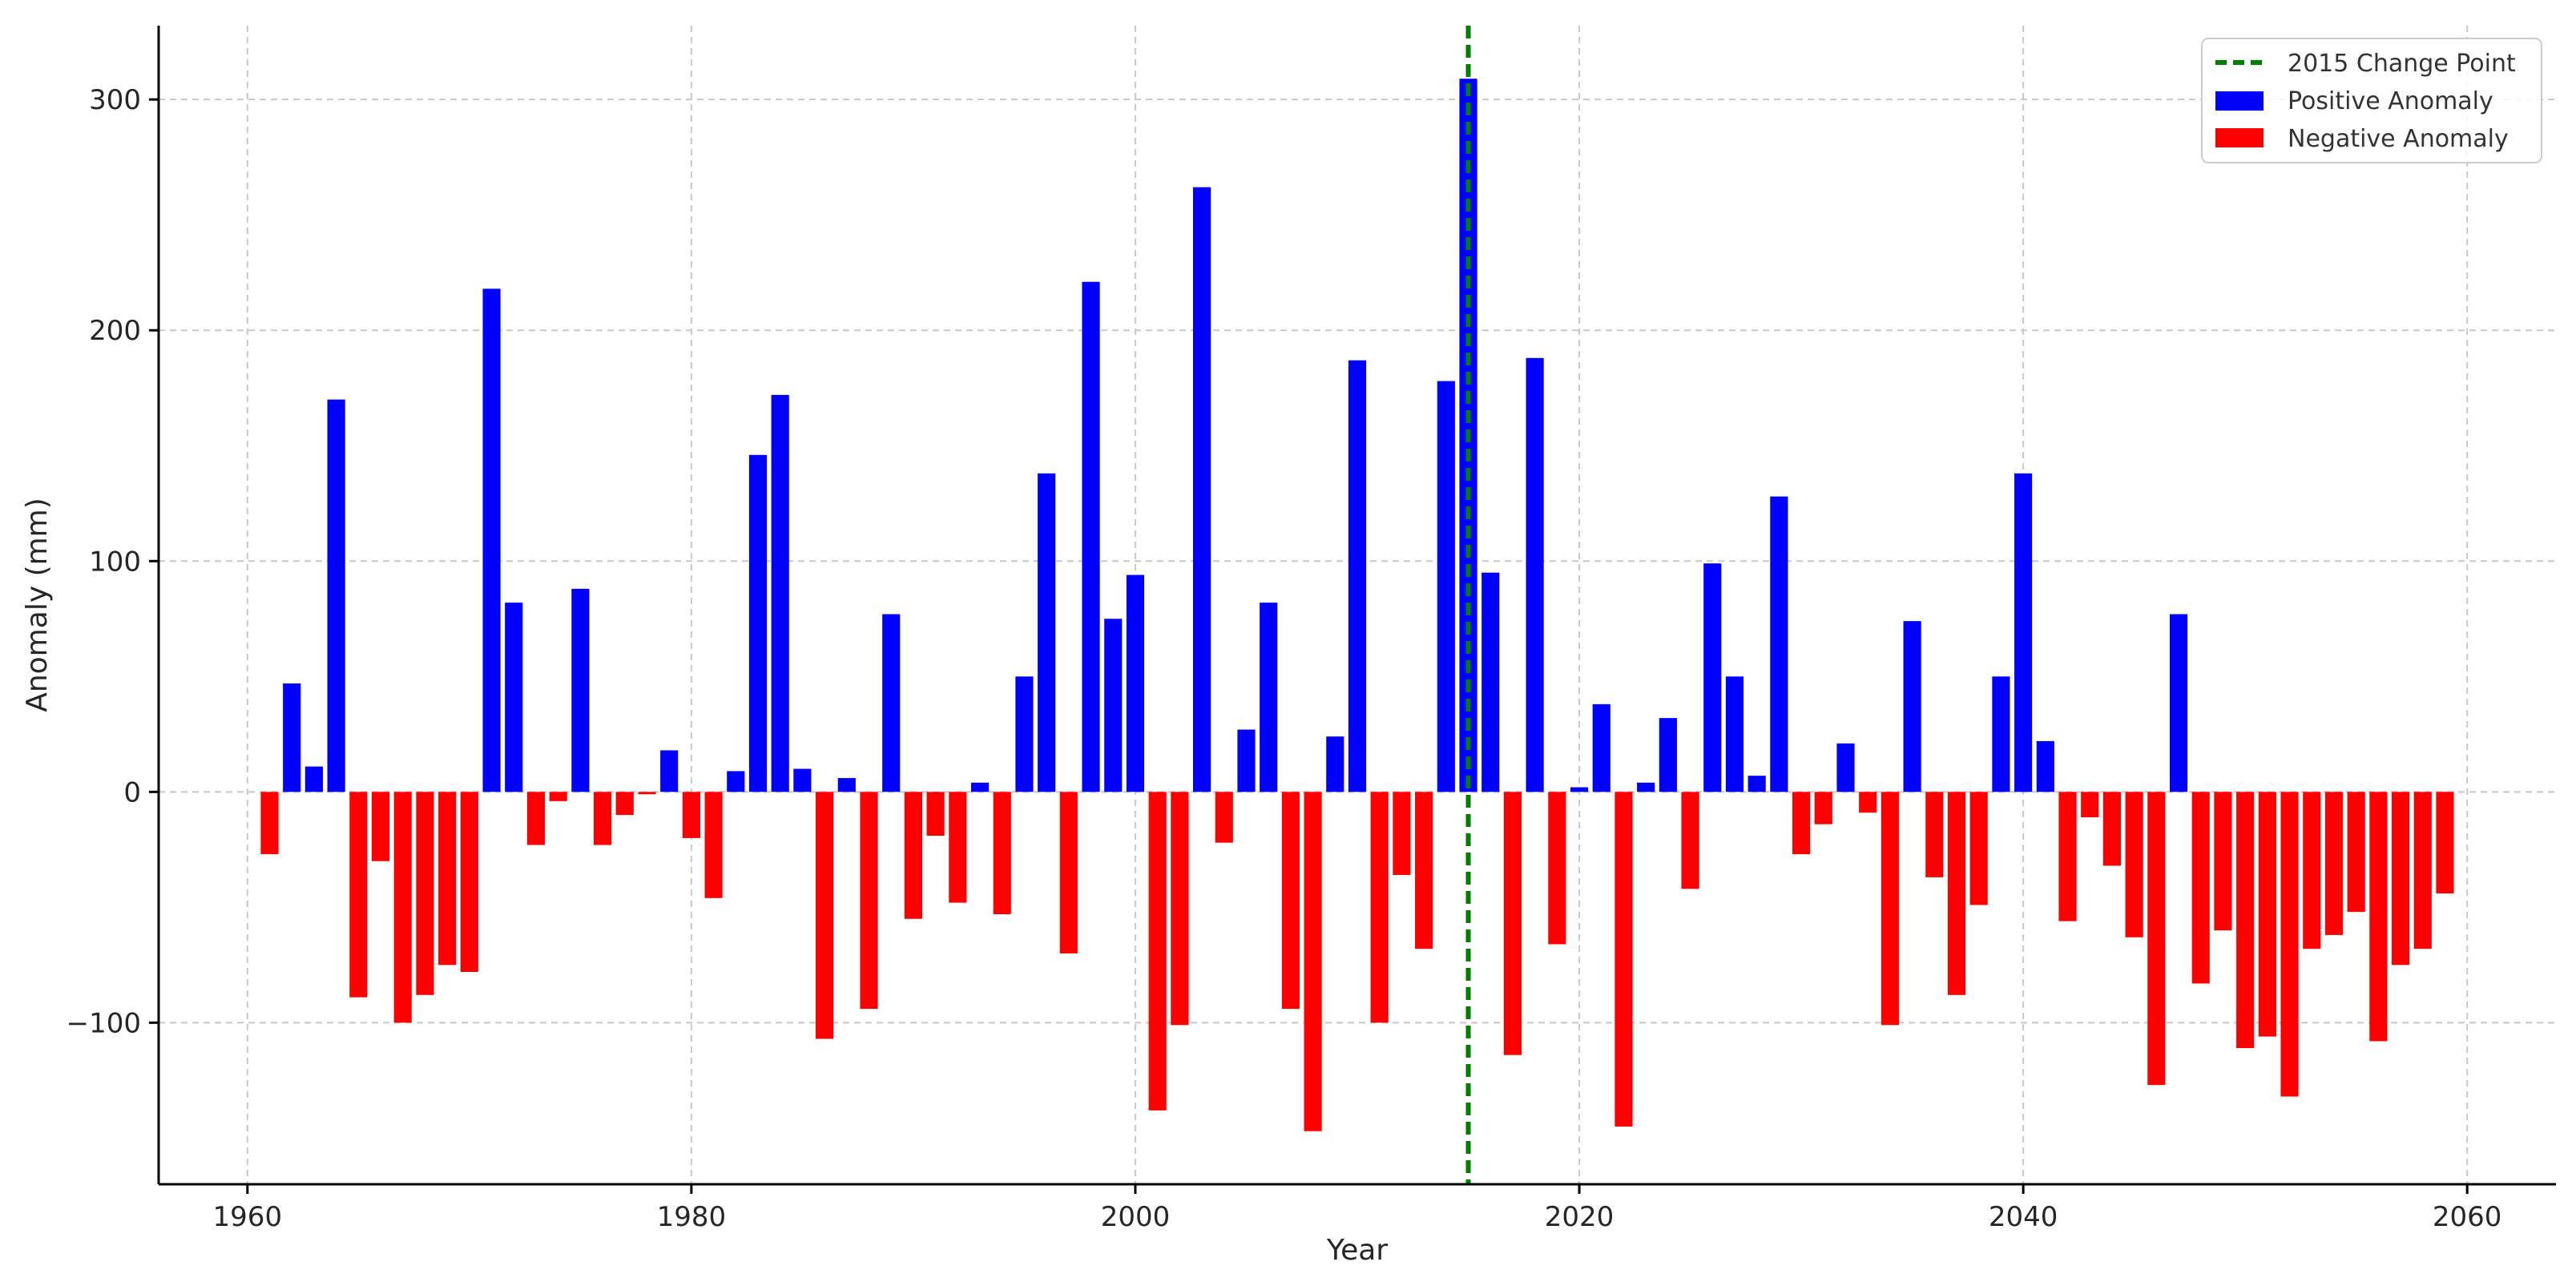  Describe the element at coordinates (248, 1217) in the screenshot. I see `x-tick-label: 1960` at that location.